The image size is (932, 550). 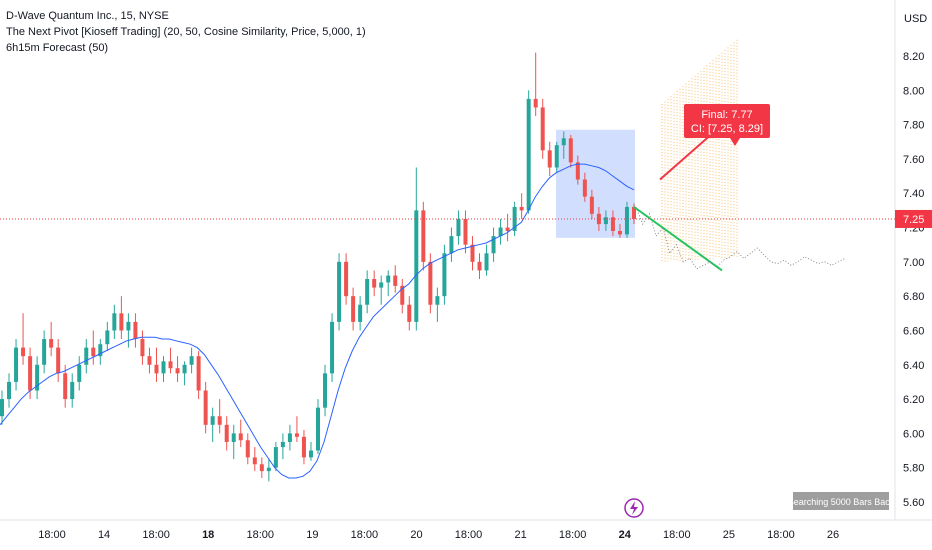 I want to click on lightning-marker, so click(x=634, y=508).